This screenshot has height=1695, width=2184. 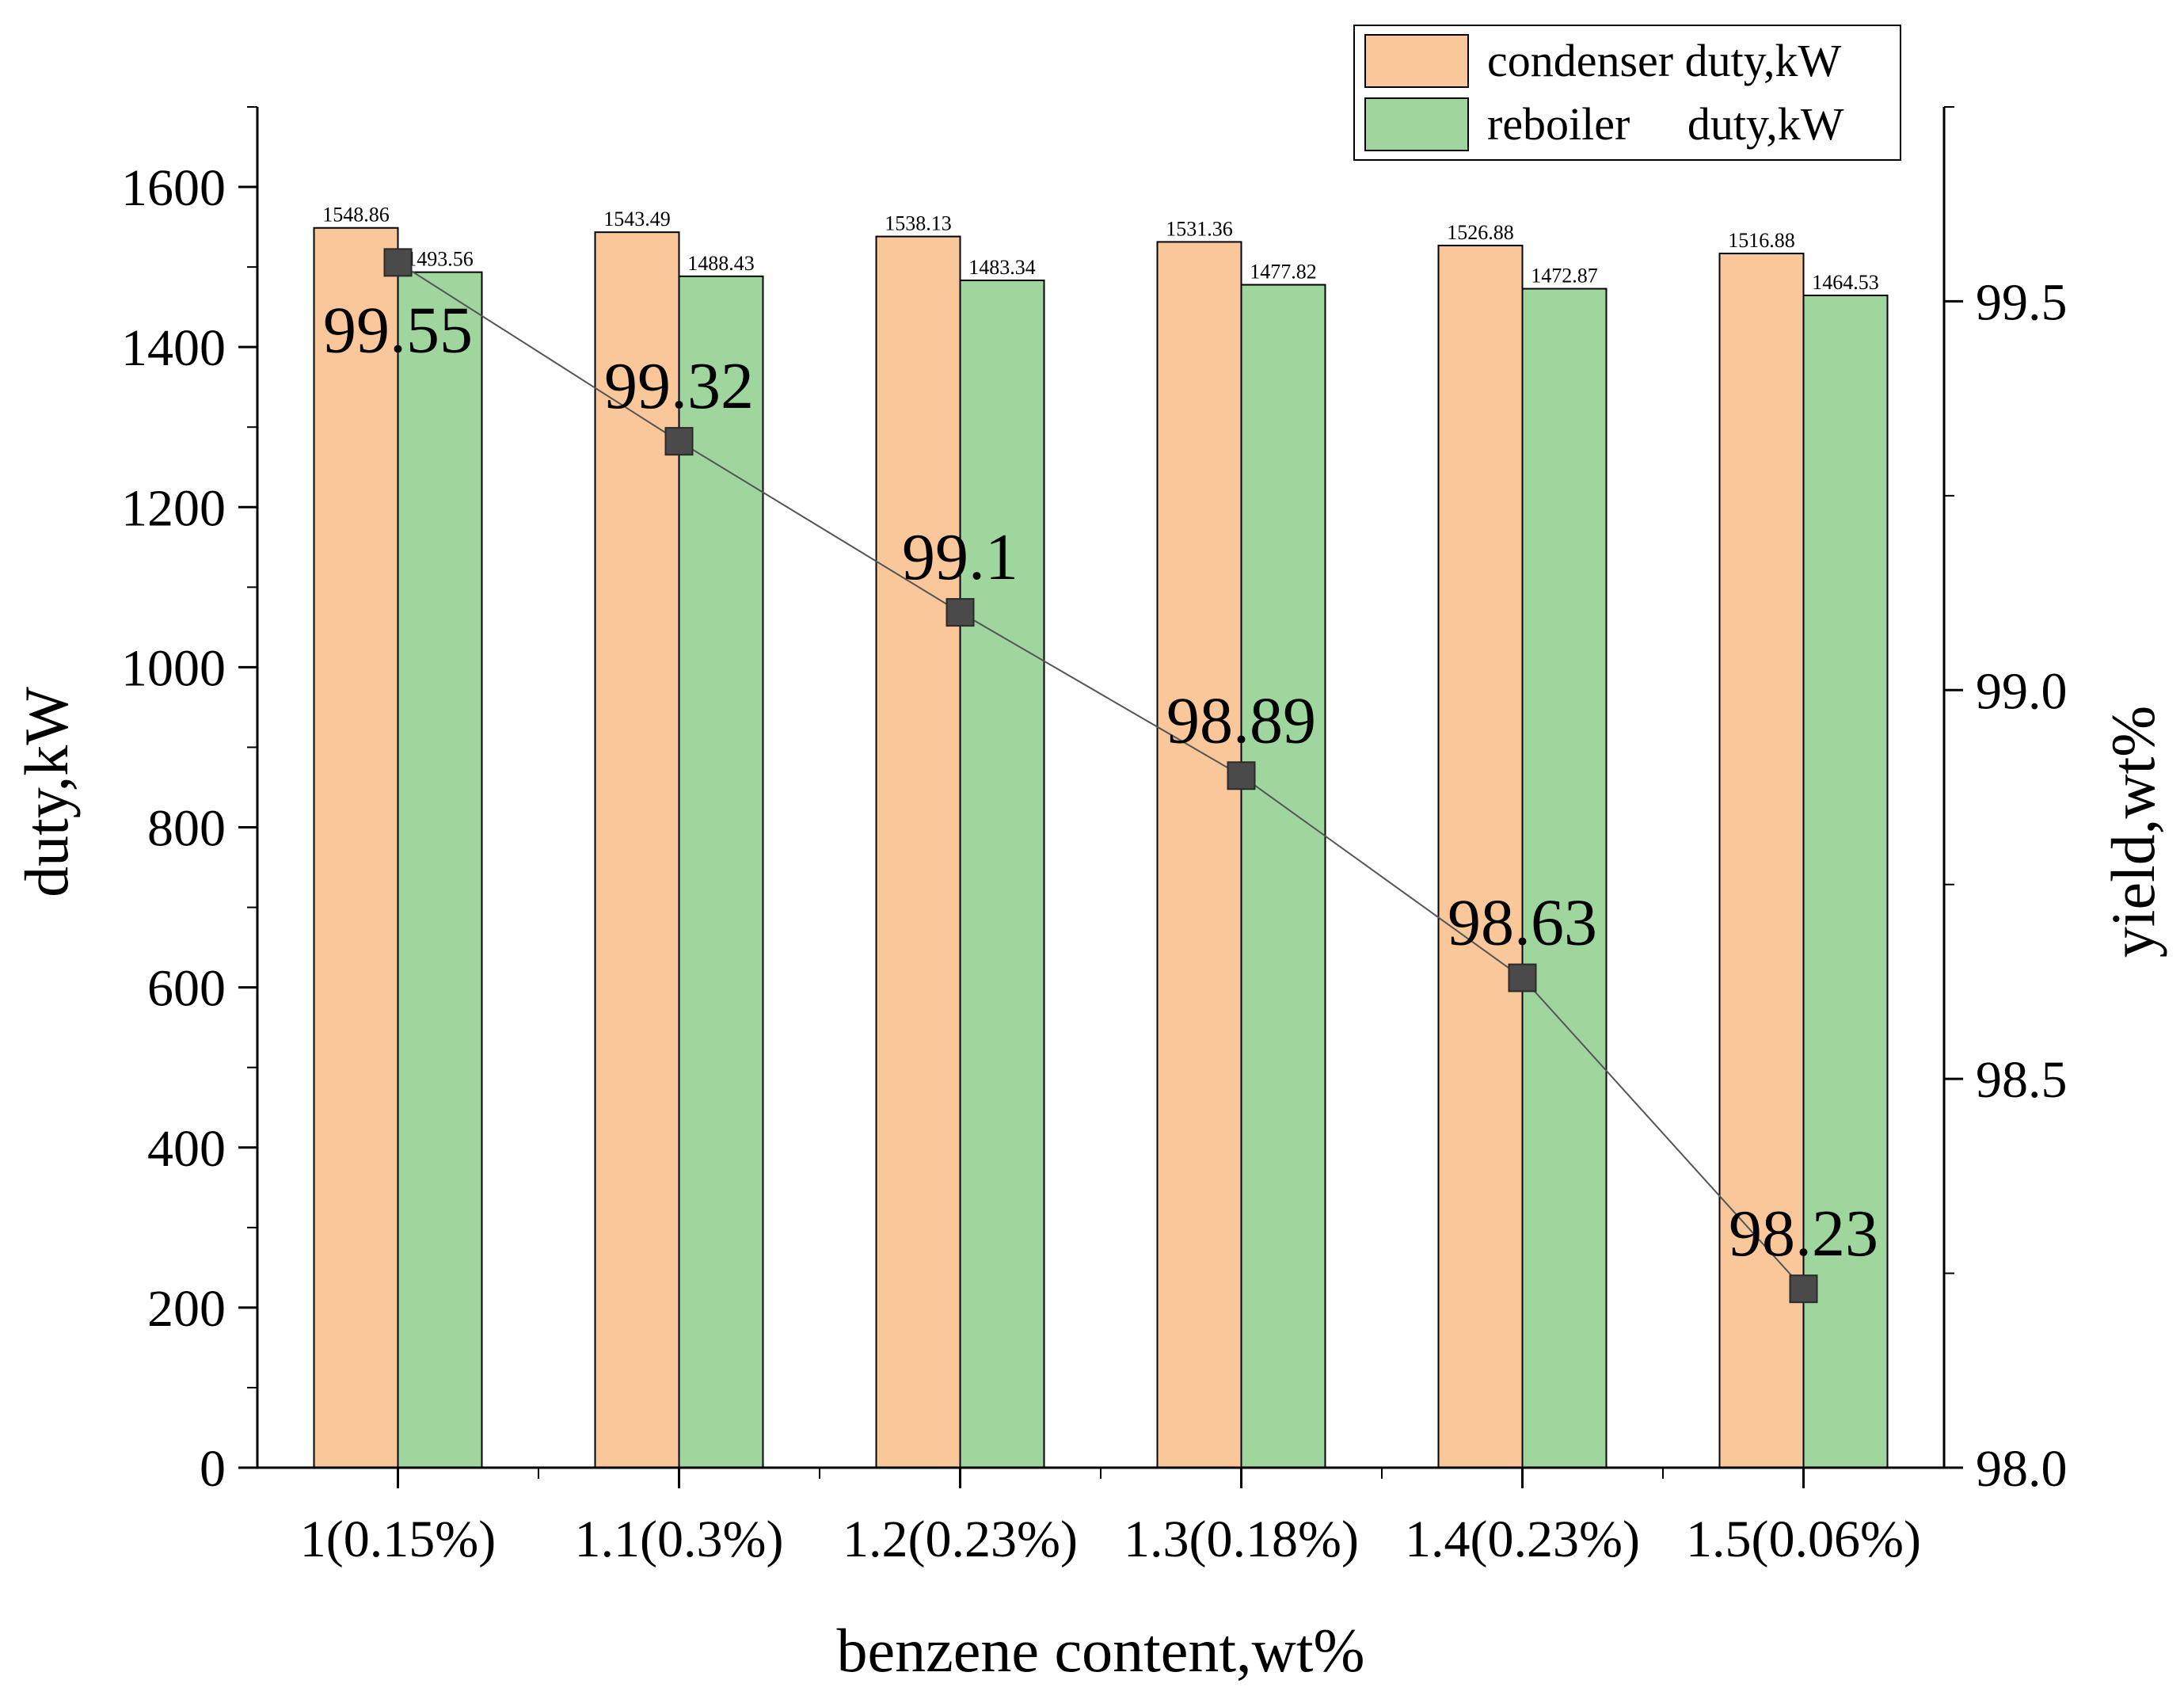 What do you see at coordinates (1522, 1539) in the screenshot?
I see `x-tick-label-5: 1.4(0.23%)` at bounding box center [1522, 1539].